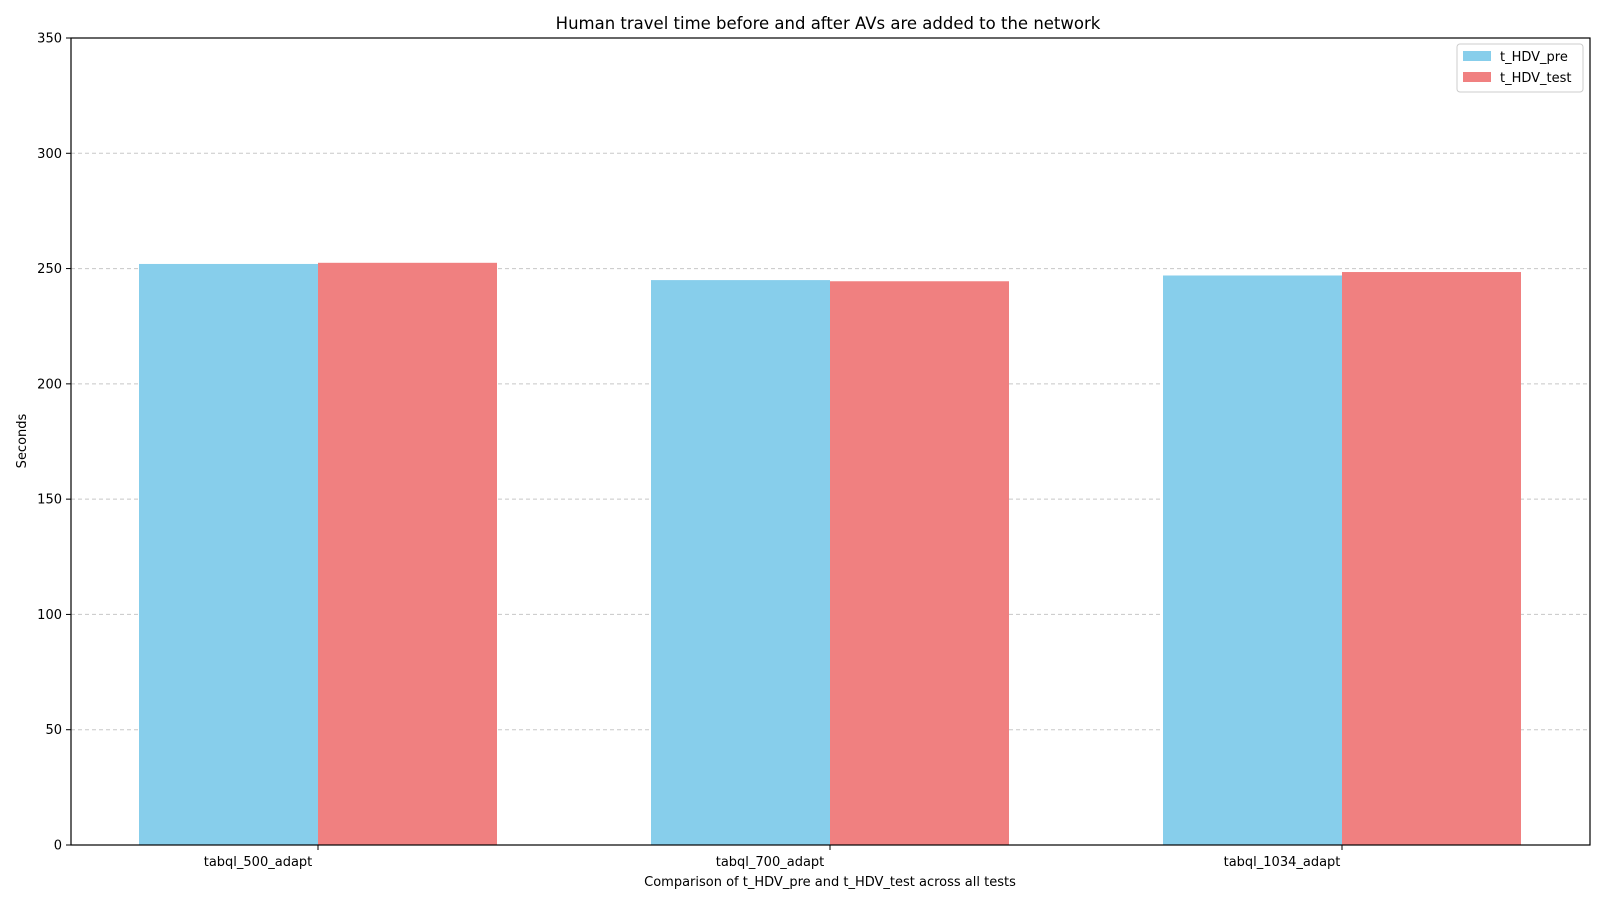 The width and height of the screenshot is (1600, 900). What do you see at coordinates (228, 554) in the screenshot?
I see `bar-t_HDV_pre-tabql_500_adapt` at bounding box center [228, 554].